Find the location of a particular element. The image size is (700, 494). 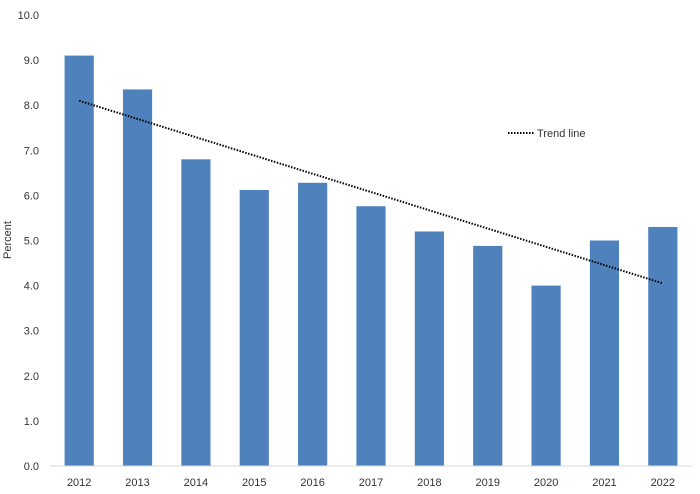

y-tick-label: 7.0 is located at coordinates (31, 151).